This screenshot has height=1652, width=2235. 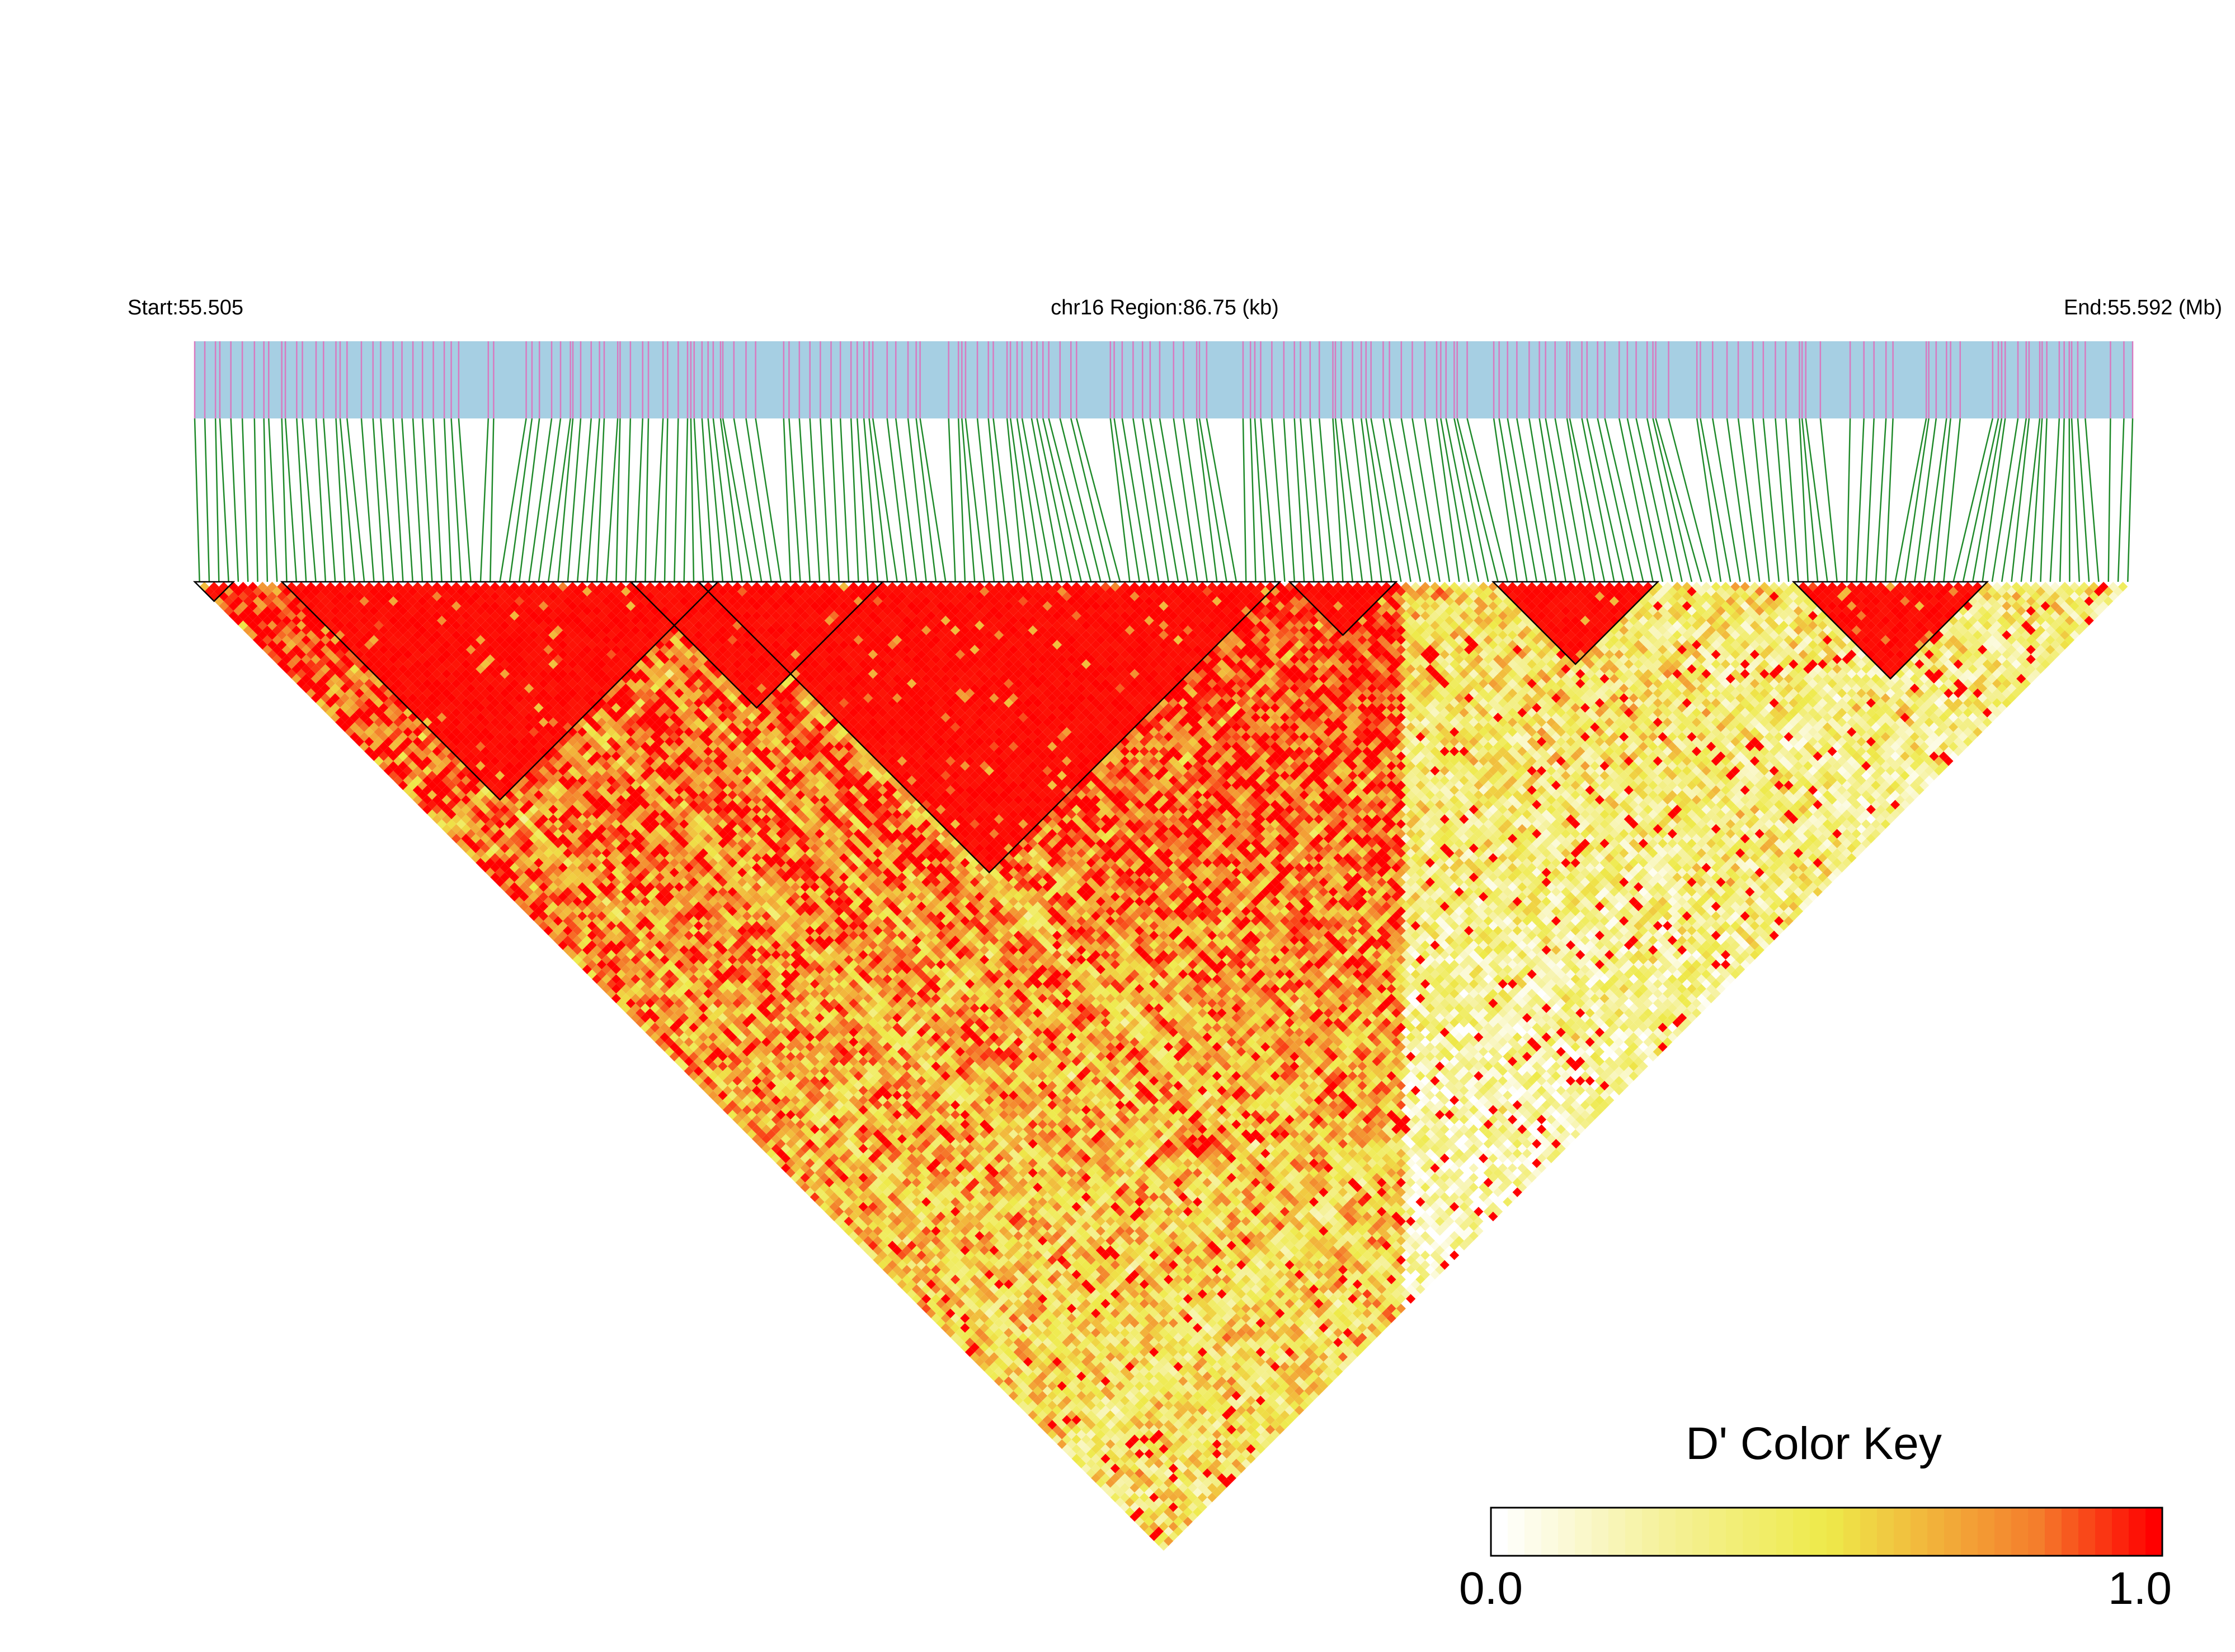 What do you see at coordinates (1164, 379) in the screenshot?
I see `track-background` at bounding box center [1164, 379].